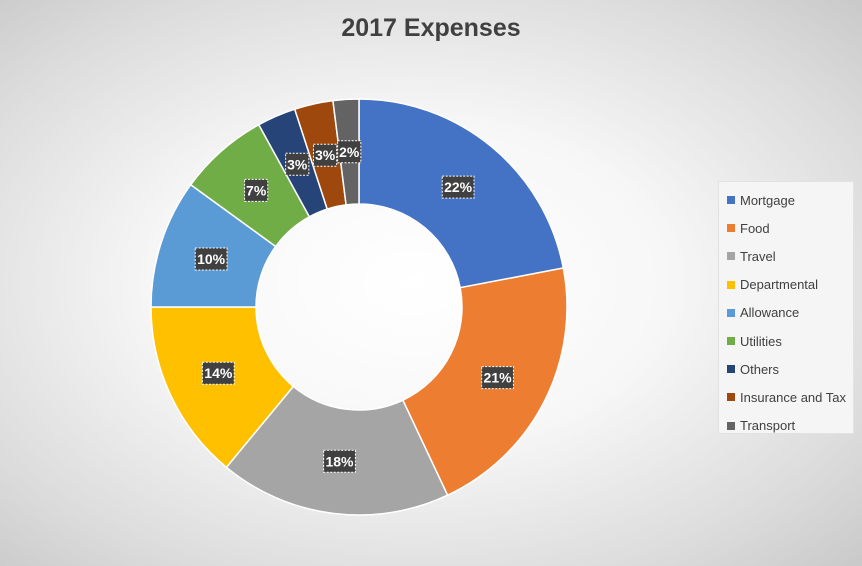 The height and width of the screenshot is (566, 862). I want to click on legend-label: Food, so click(755, 228).